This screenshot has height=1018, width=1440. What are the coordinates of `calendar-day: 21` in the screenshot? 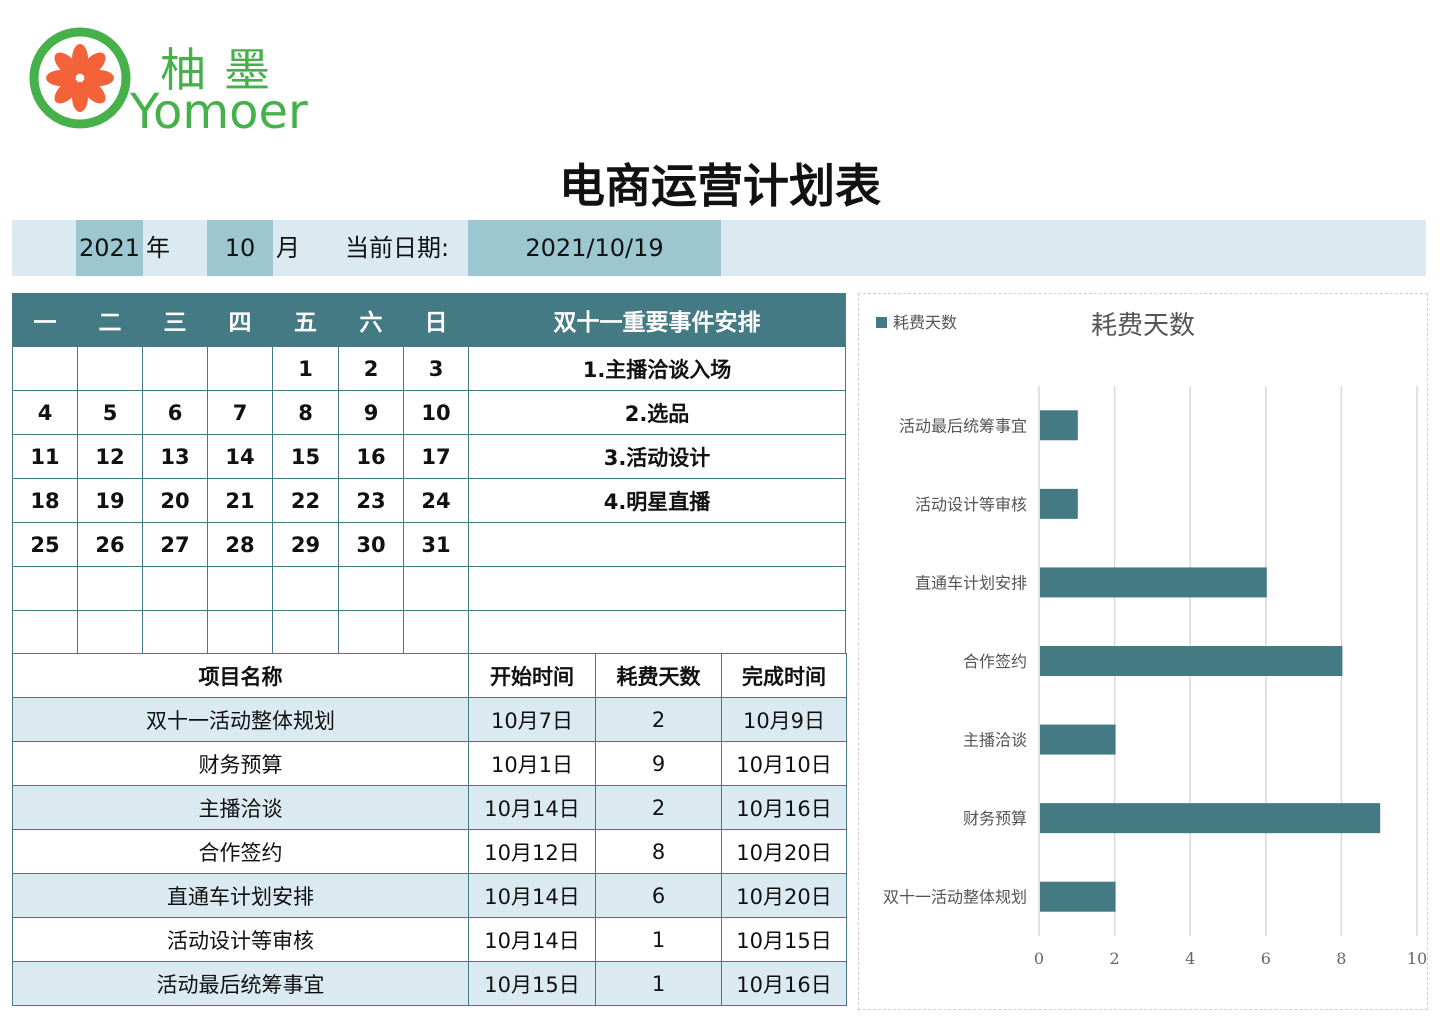 It's located at (240, 500).